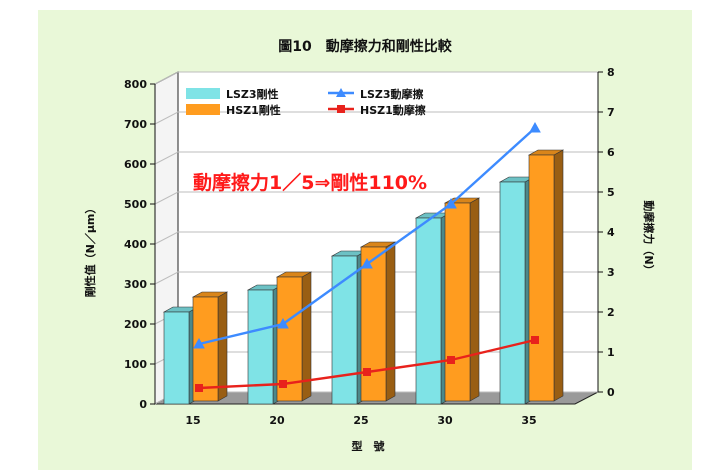  What do you see at coordinates (135, 244) in the screenshot?
I see `y-tick-label: 400` at bounding box center [135, 244].